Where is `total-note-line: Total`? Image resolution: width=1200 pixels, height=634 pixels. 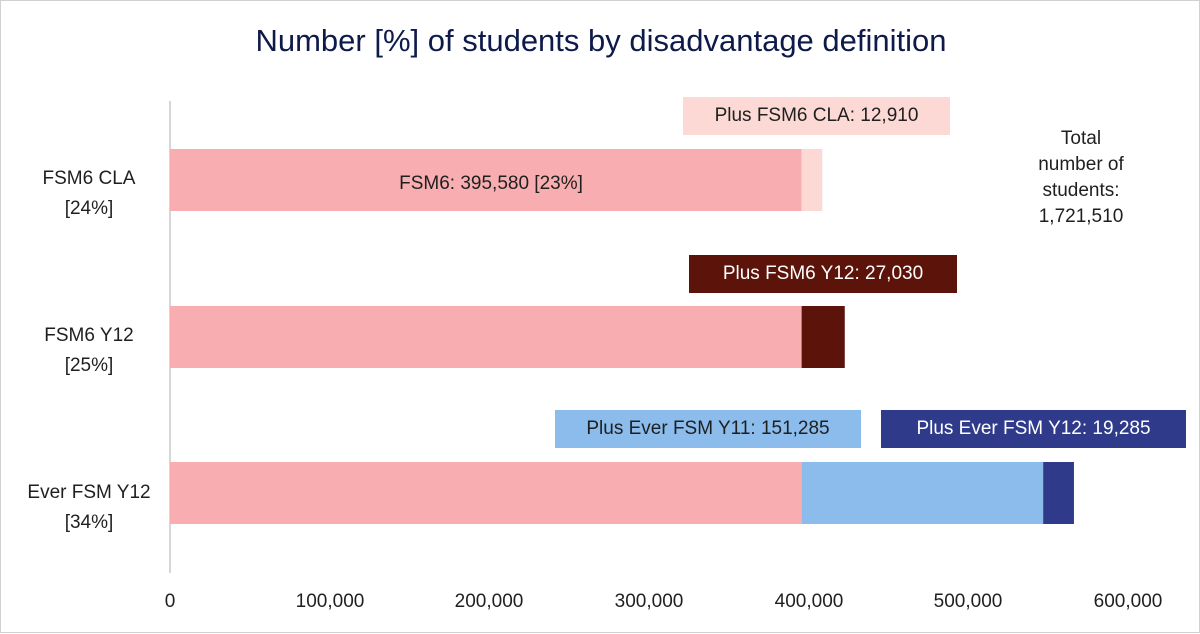
total-note-line: Total is located at coordinates (1081, 138).